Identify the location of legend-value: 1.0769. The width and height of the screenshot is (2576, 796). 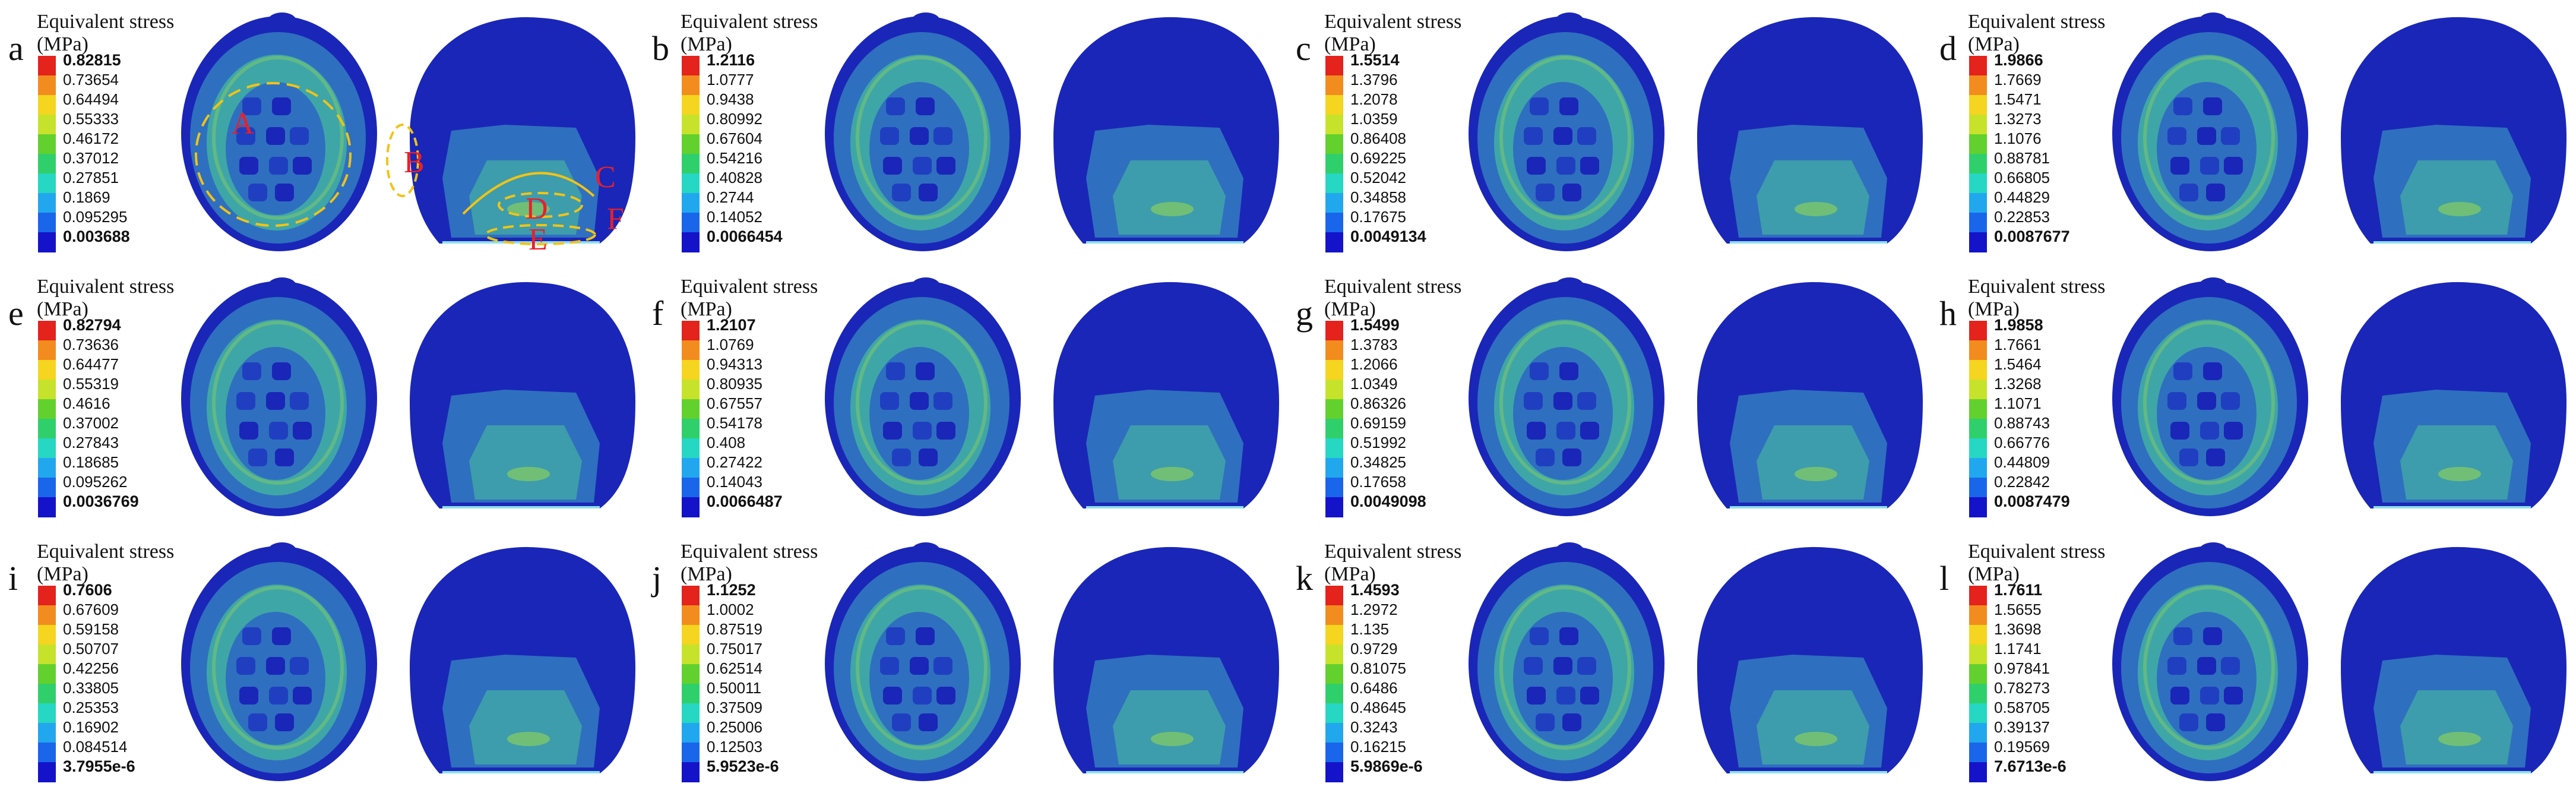
(730, 345).